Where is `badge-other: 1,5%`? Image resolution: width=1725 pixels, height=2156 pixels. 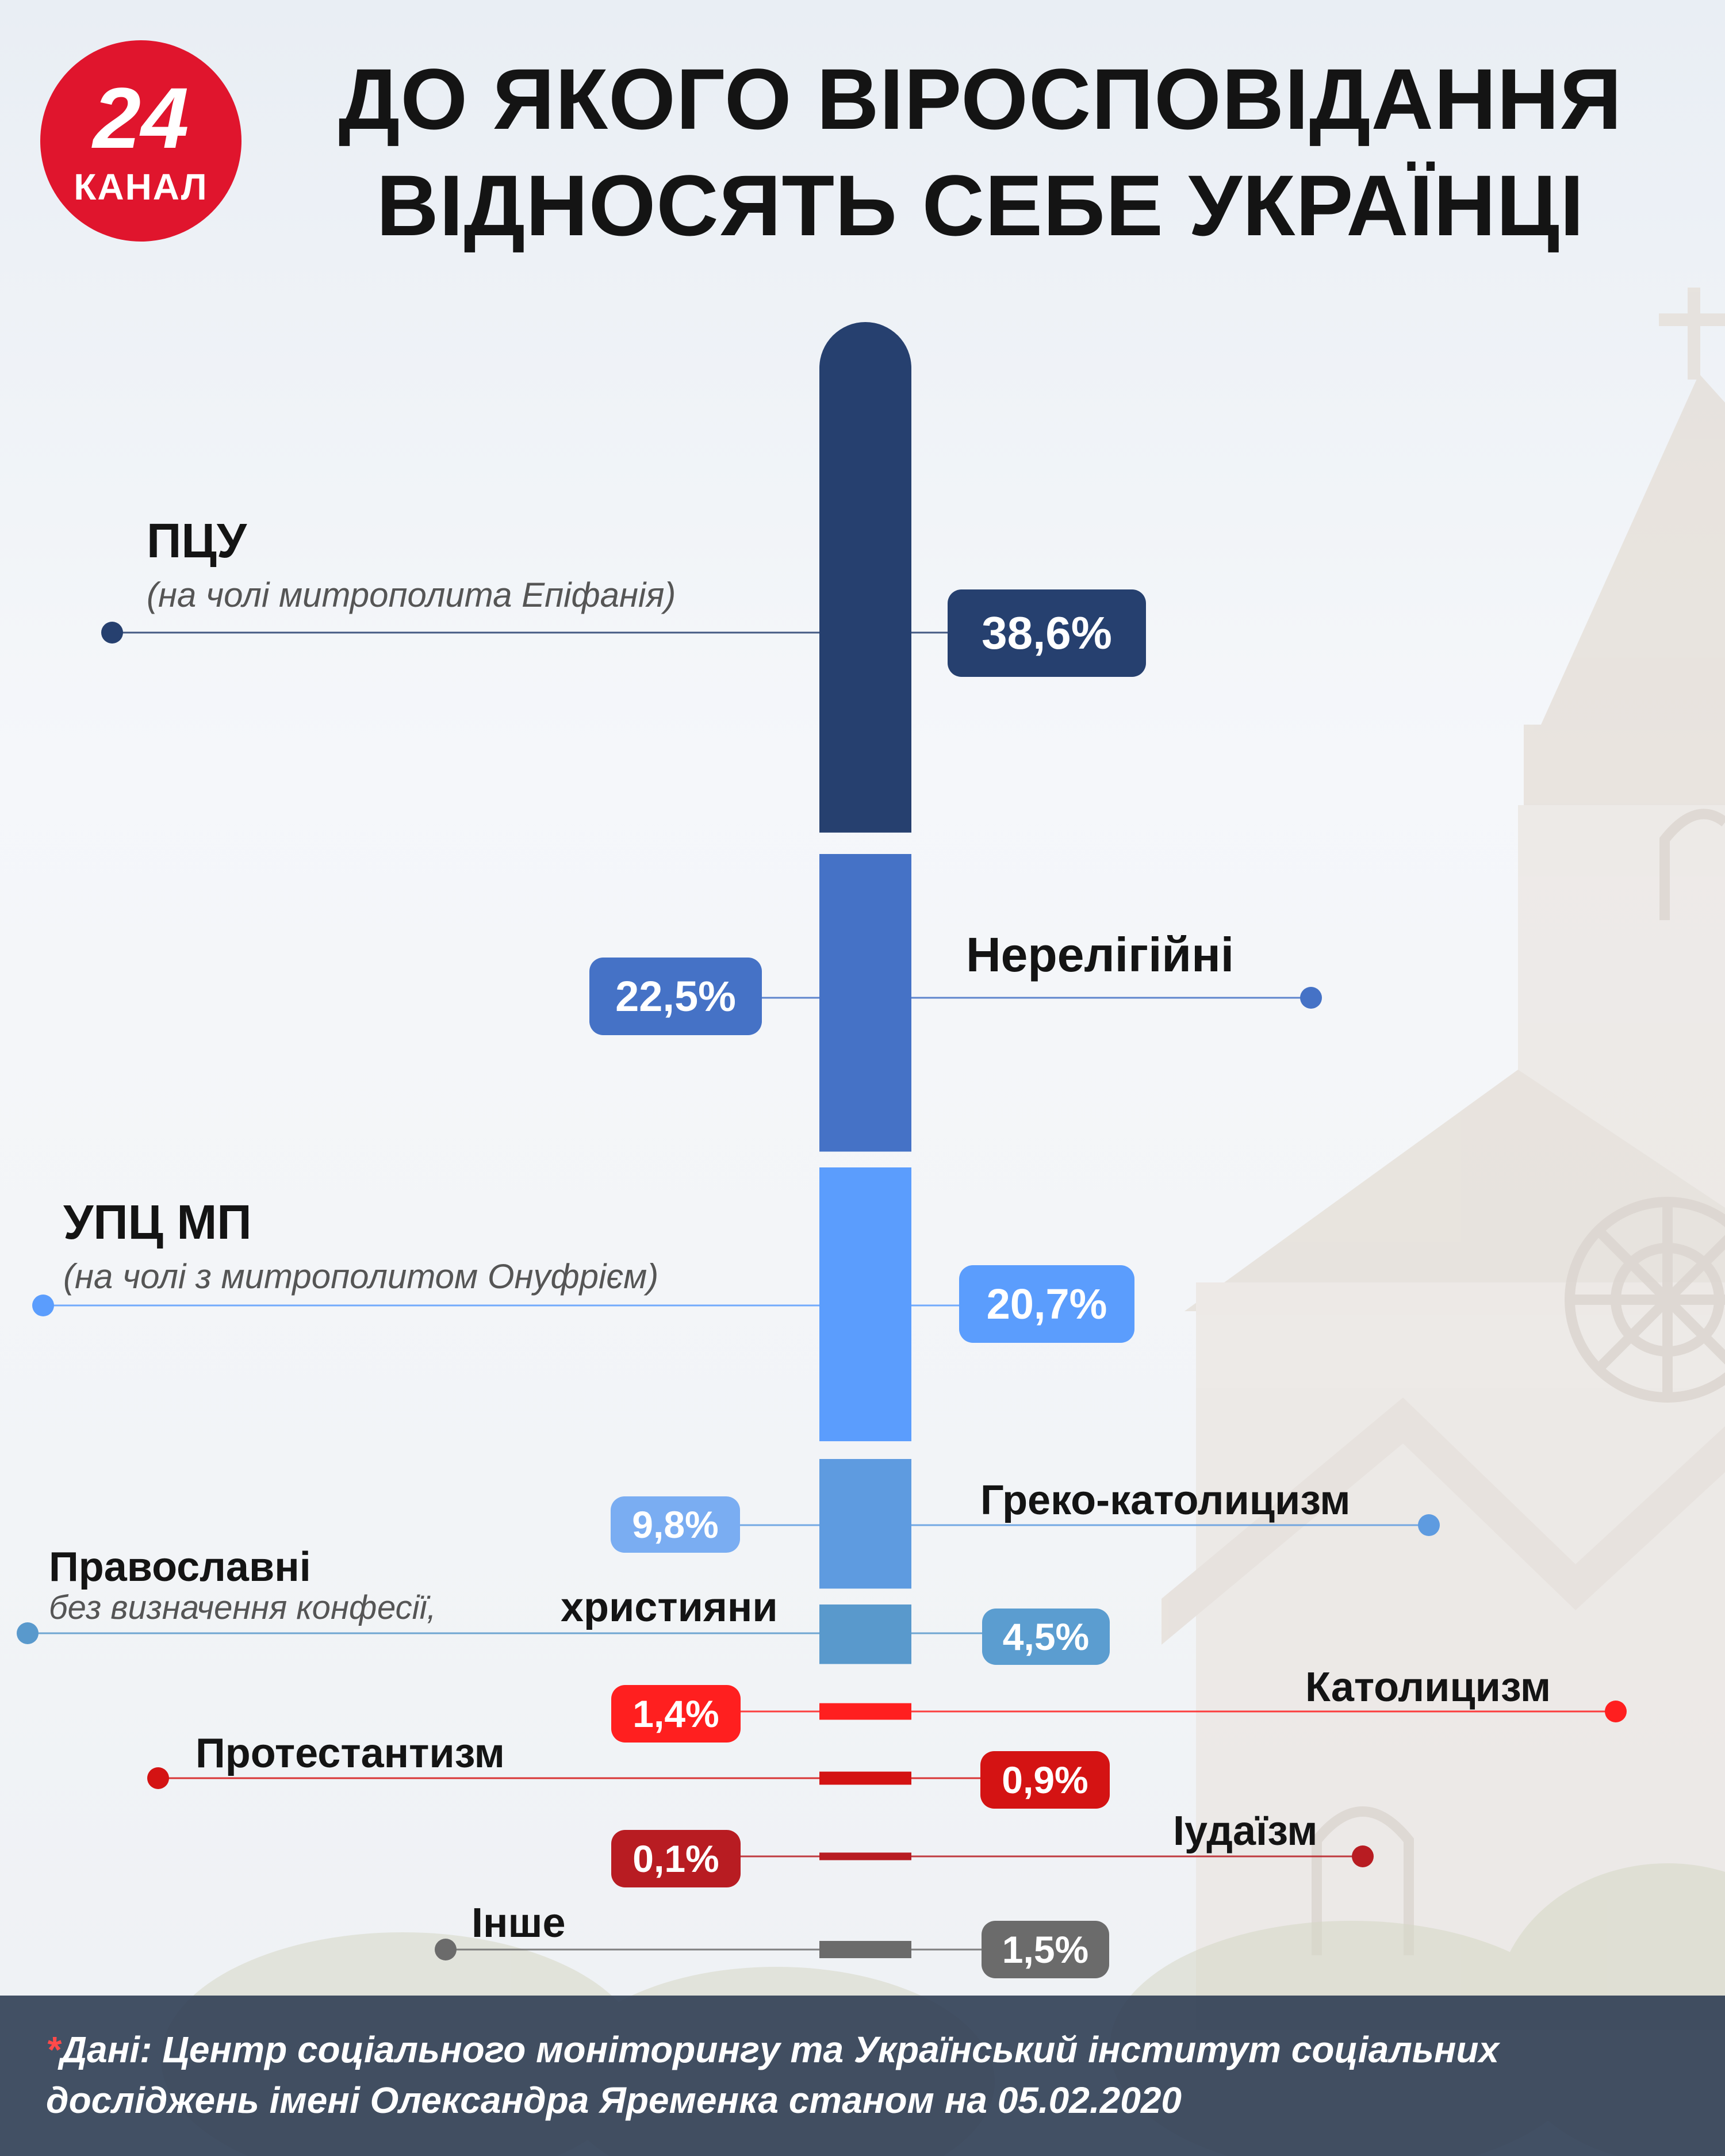
badge-other: 1,5% is located at coordinates (1045, 1949).